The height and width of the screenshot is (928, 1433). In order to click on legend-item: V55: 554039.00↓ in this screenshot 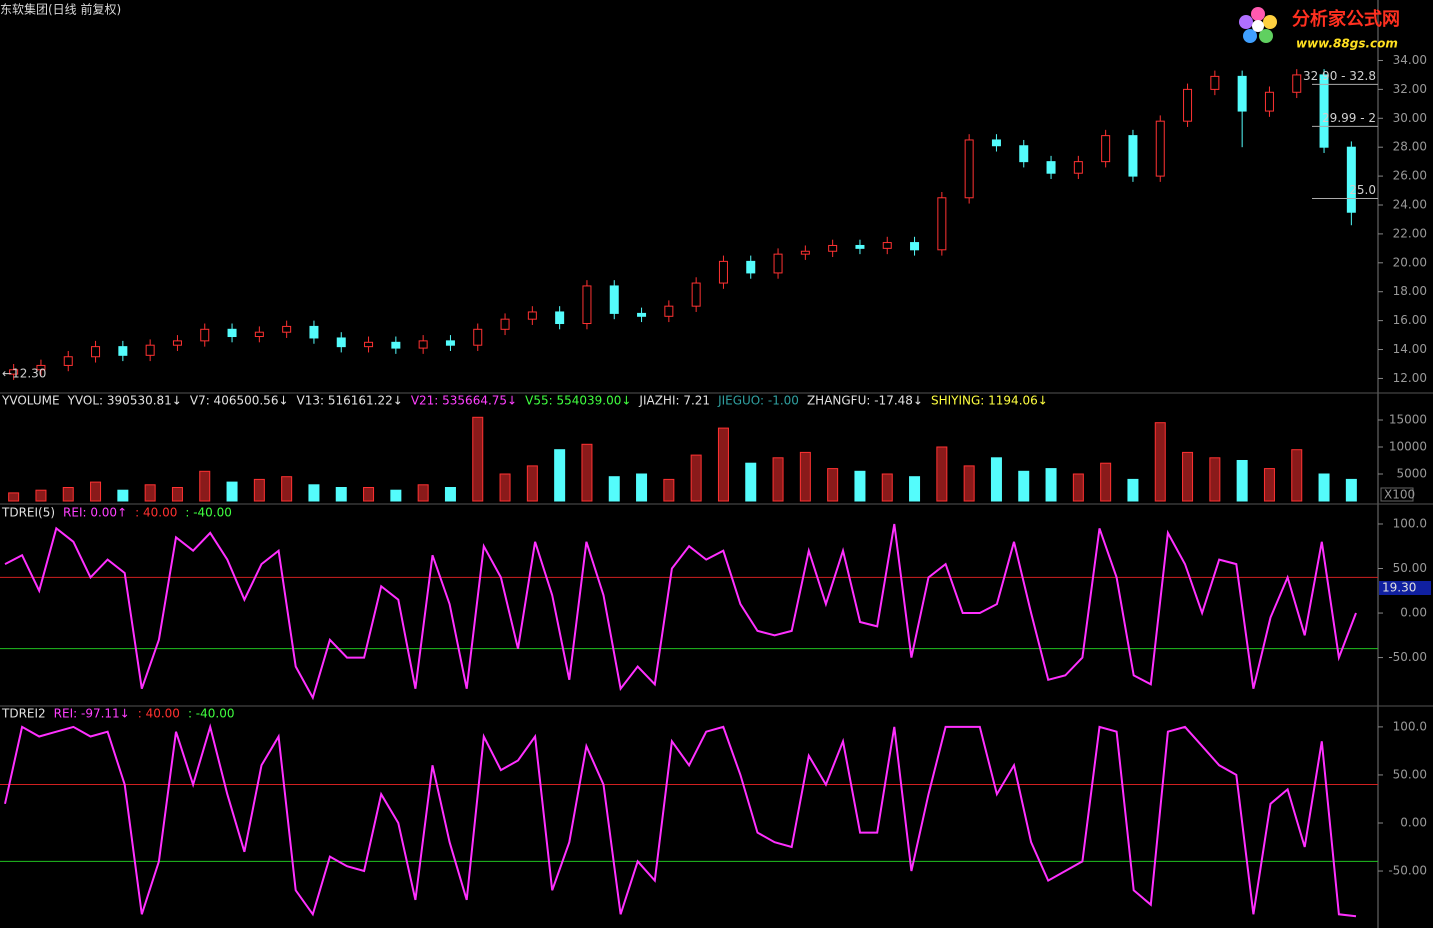, I will do `click(578, 401)`.